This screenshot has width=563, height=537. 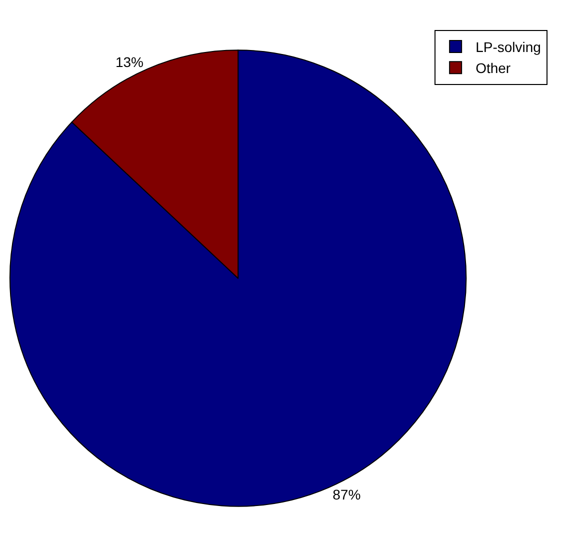 What do you see at coordinates (129, 62) in the screenshot?
I see `data-label: 13%` at bounding box center [129, 62].